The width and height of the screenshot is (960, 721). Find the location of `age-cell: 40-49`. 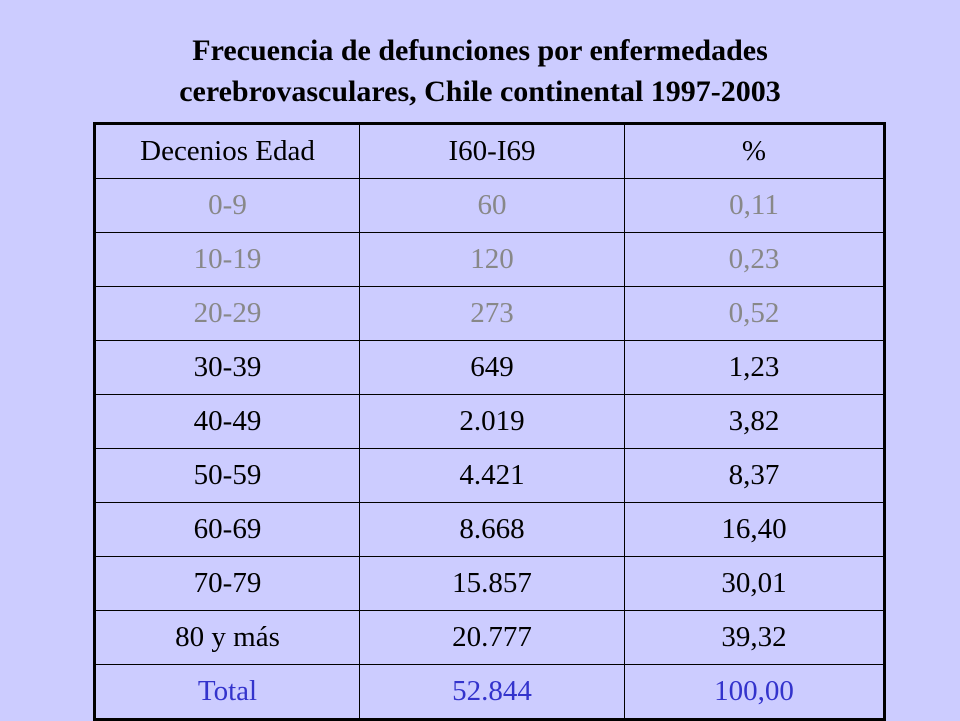

age-cell: 40-49 is located at coordinates (227, 421).